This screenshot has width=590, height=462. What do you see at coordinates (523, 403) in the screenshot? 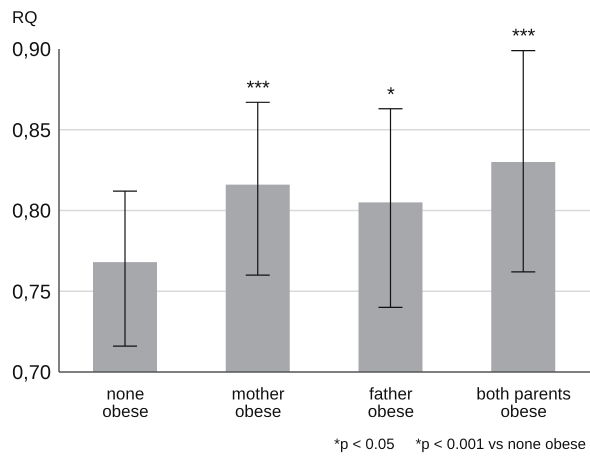
I see `x-tick-label: both parents obese` at bounding box center [523, 403].